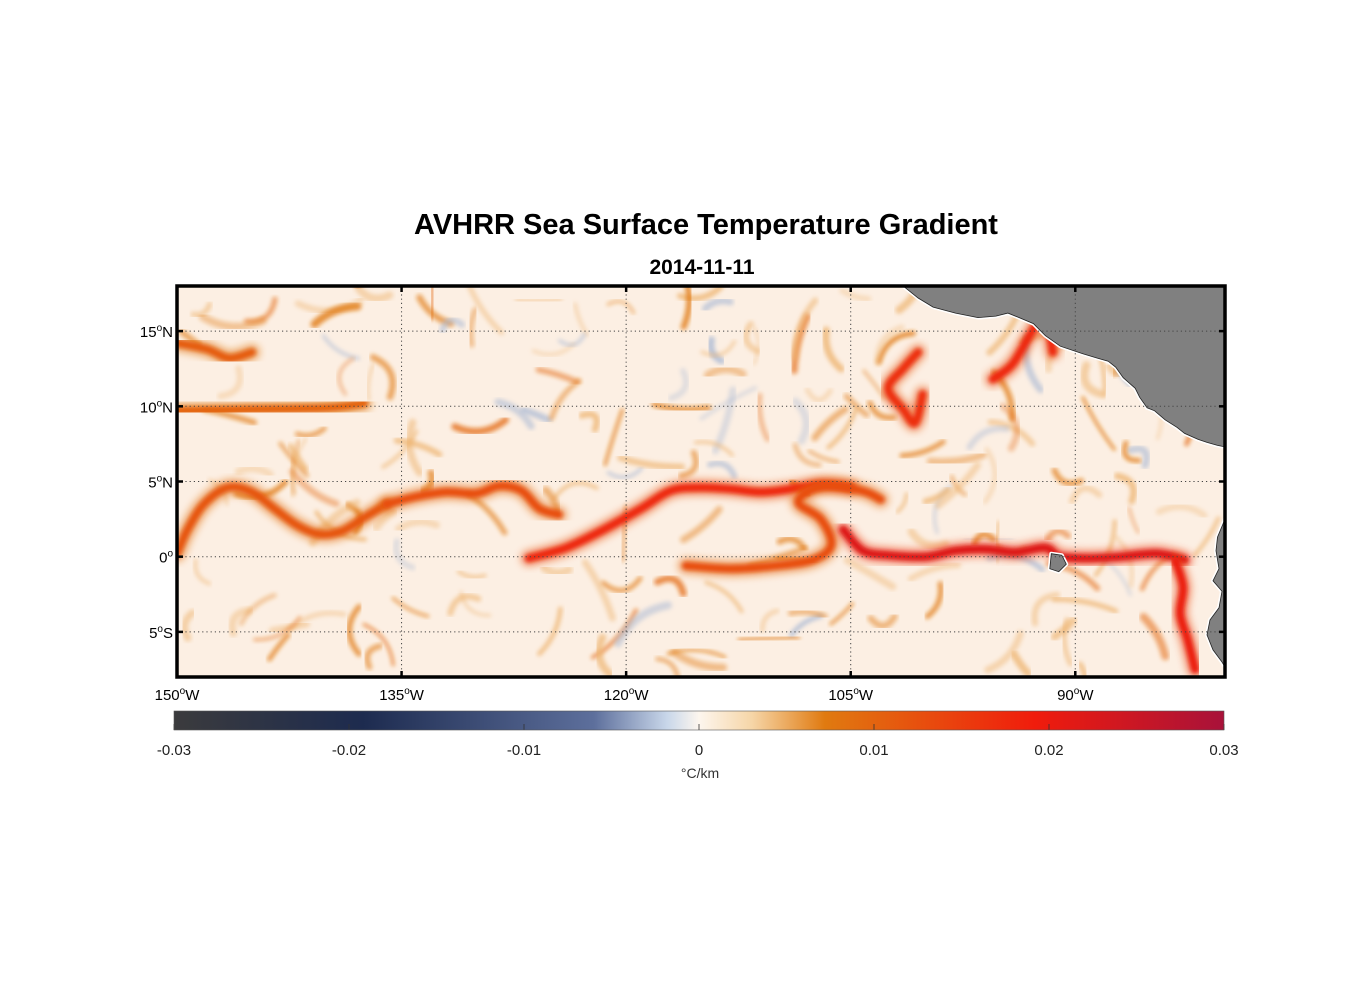 This screenshot has width=1356, height=1000. I want to click on front-tehuantepec-eddy, so click(905, 388).